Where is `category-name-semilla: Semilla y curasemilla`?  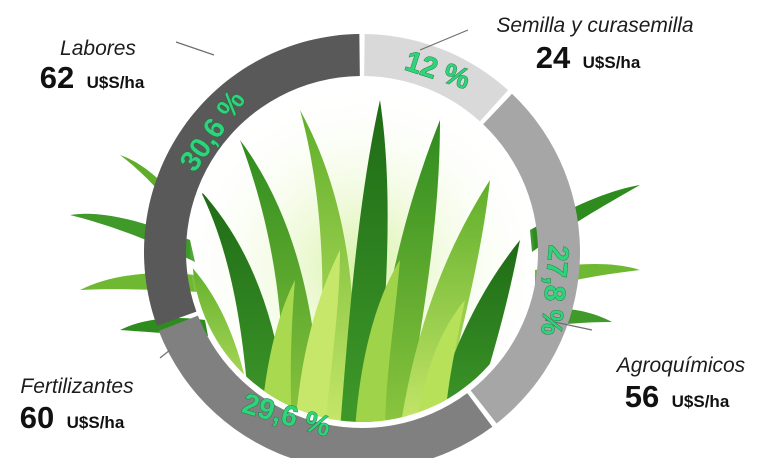 category-name-semilla: Semilla y curasemilla is located at coordinates (594, 25).